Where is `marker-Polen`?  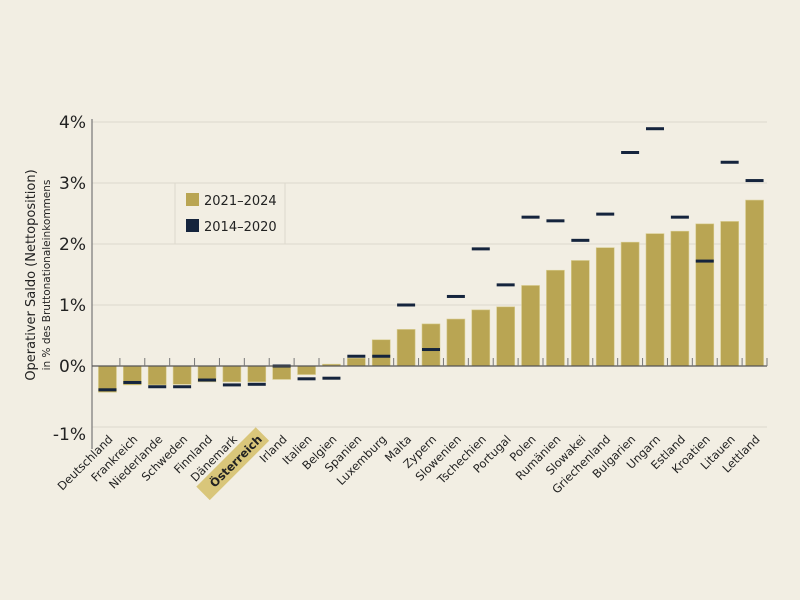
marker-Polen is located at coordinates (530, 217).